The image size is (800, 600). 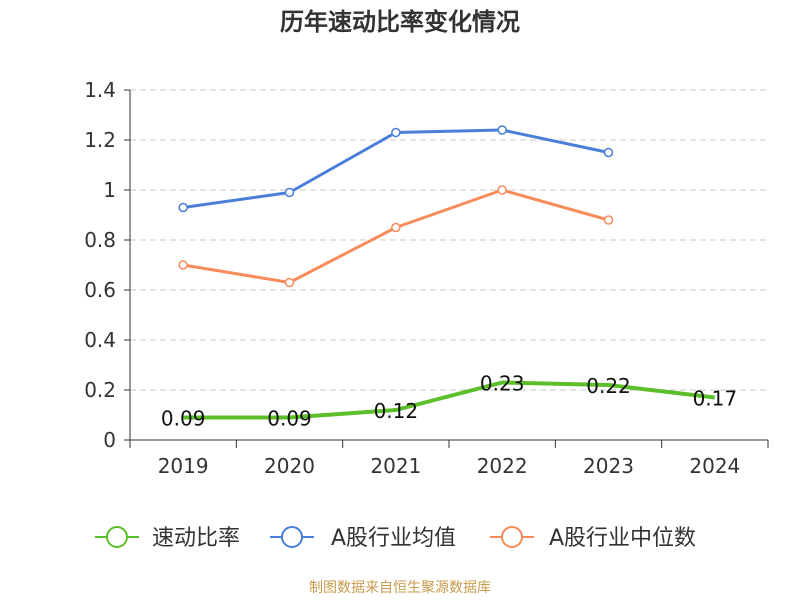 What do you see at coordinates (100, 390) in the screenshot?
I see `y-tick-label: 0.2` at bounding box center [100, 390].